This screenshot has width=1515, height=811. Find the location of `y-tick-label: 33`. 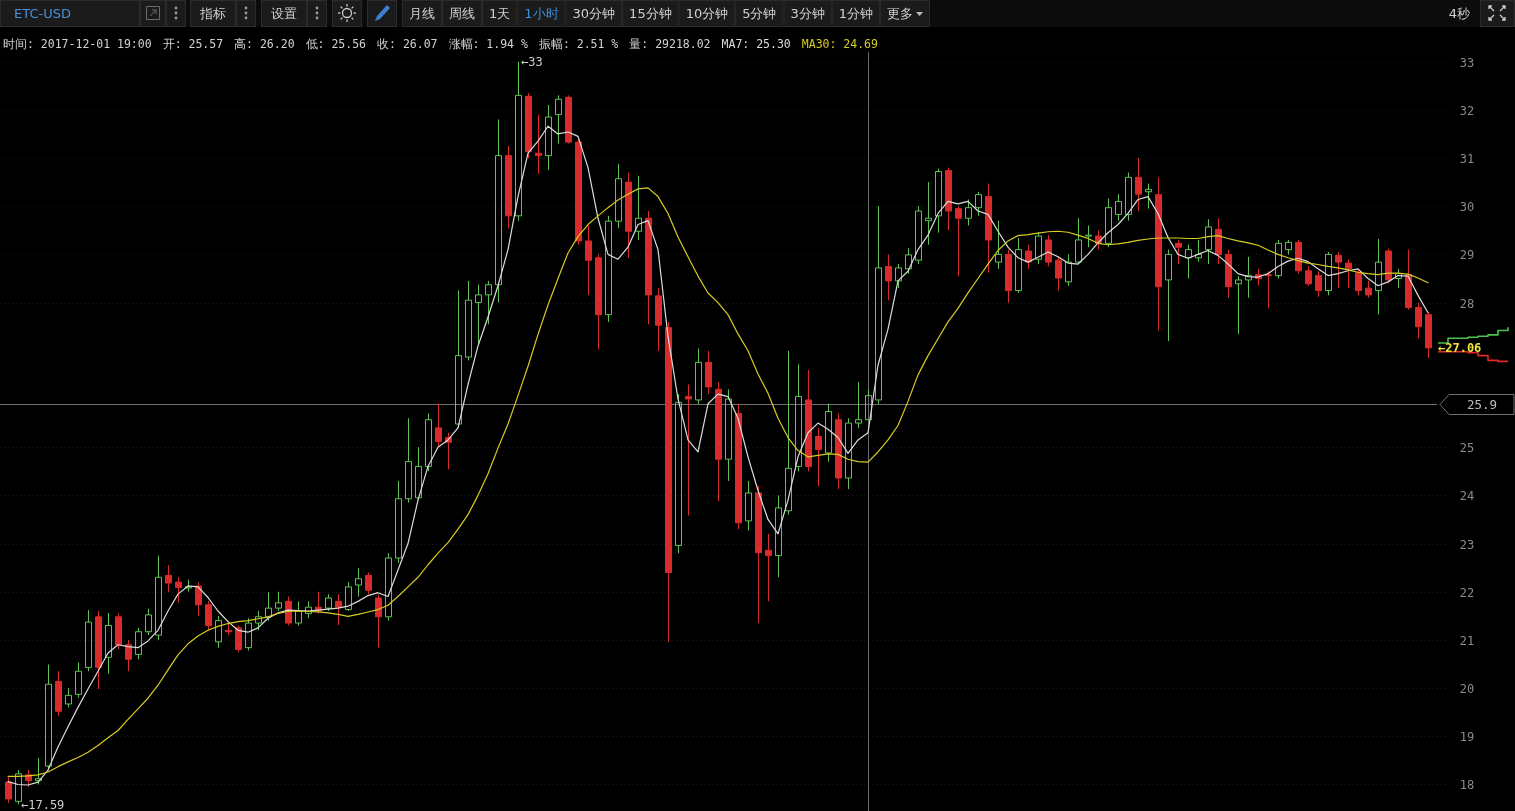

y-tick-label: 33 is located at coordinates (1467, 63).